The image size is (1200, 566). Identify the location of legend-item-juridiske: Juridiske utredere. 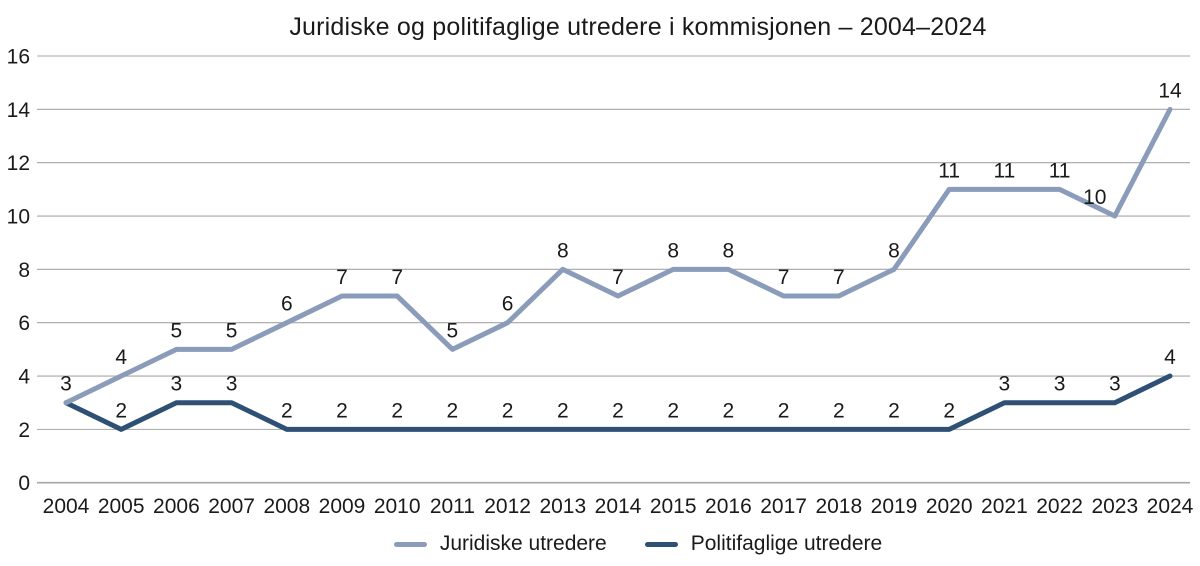
(500, 544).